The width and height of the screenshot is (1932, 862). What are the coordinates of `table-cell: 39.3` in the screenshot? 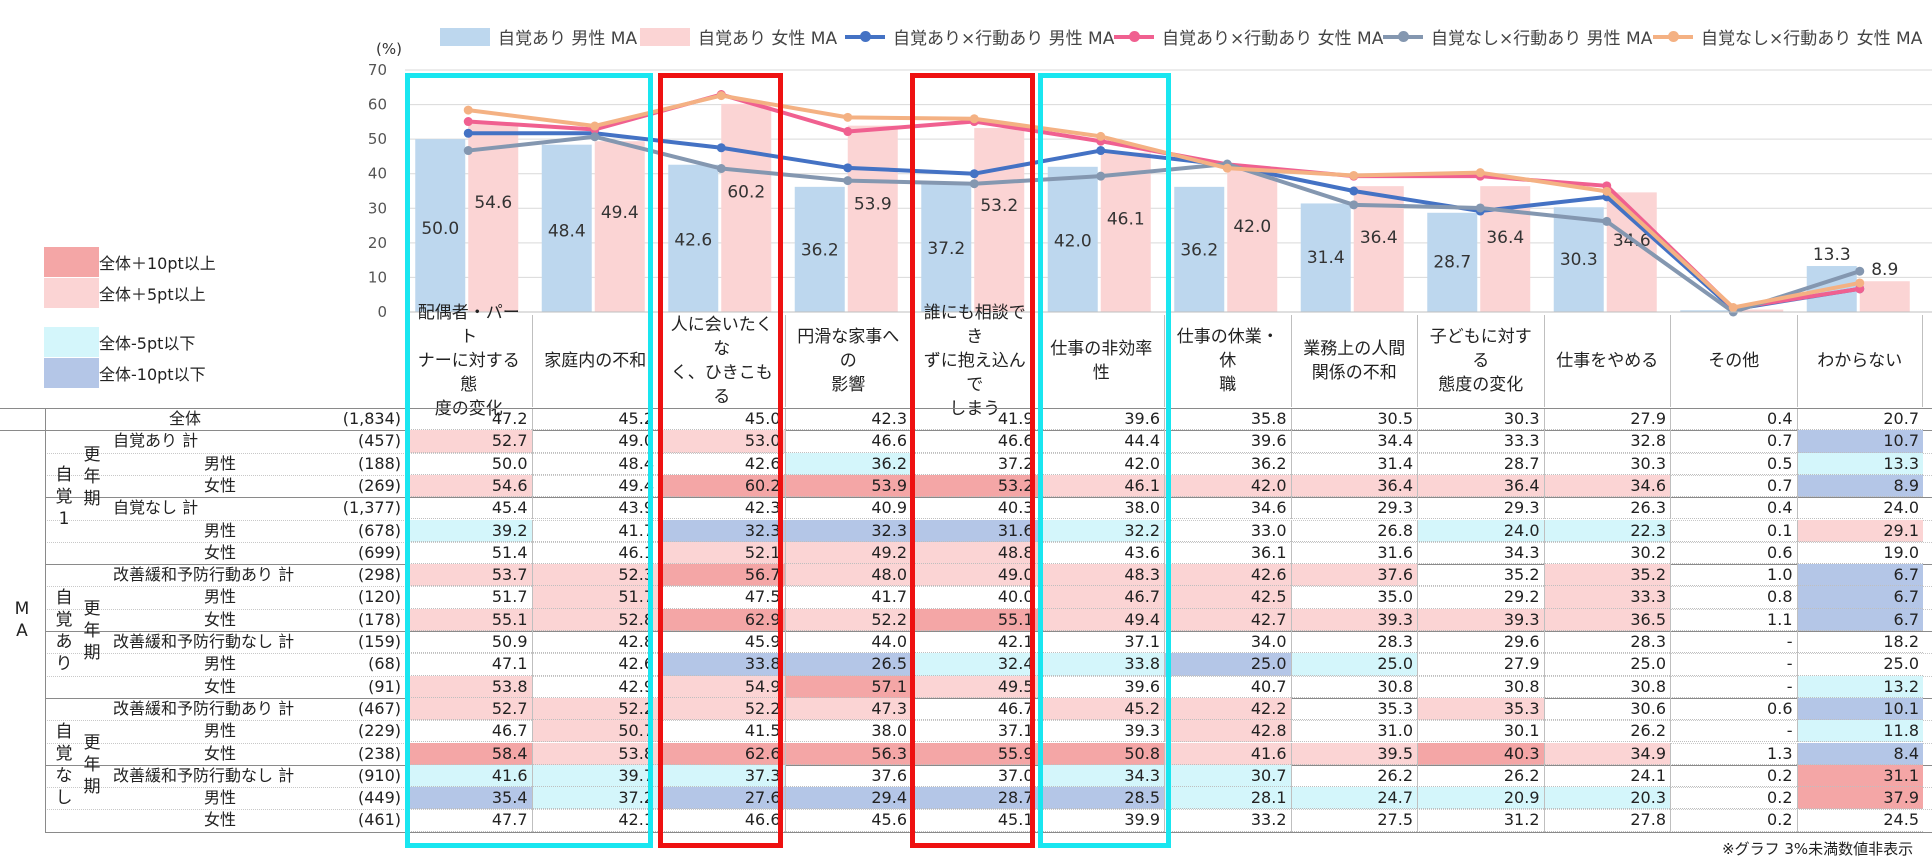 It's located at (1100, 731).